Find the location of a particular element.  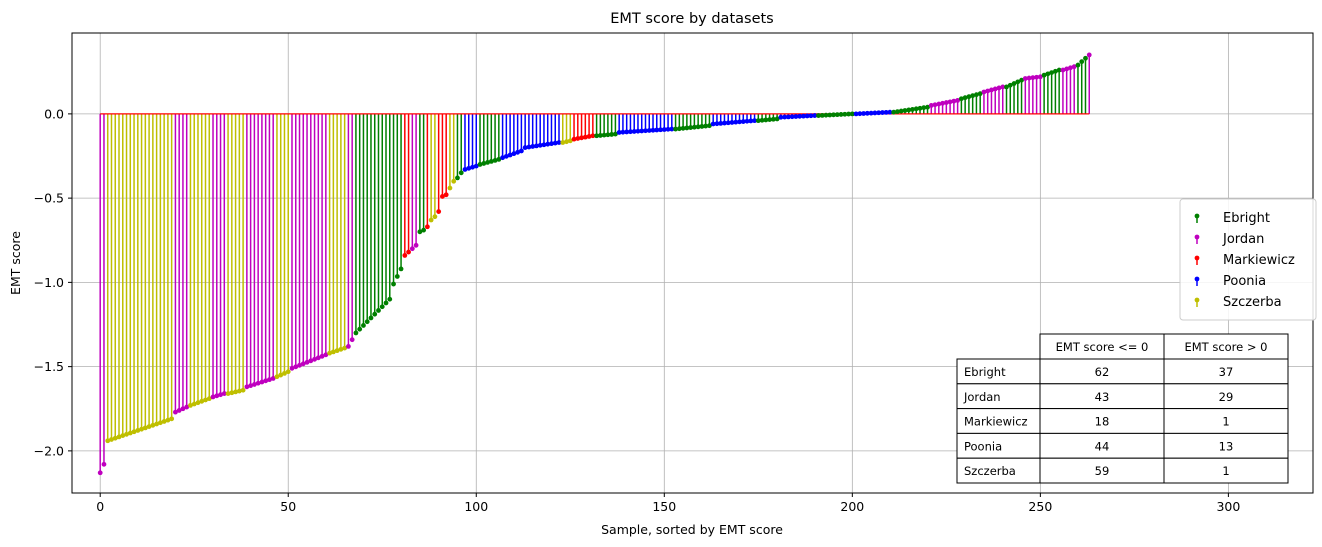

table-cell-value: 1 is located at coordinates (1225, 422).